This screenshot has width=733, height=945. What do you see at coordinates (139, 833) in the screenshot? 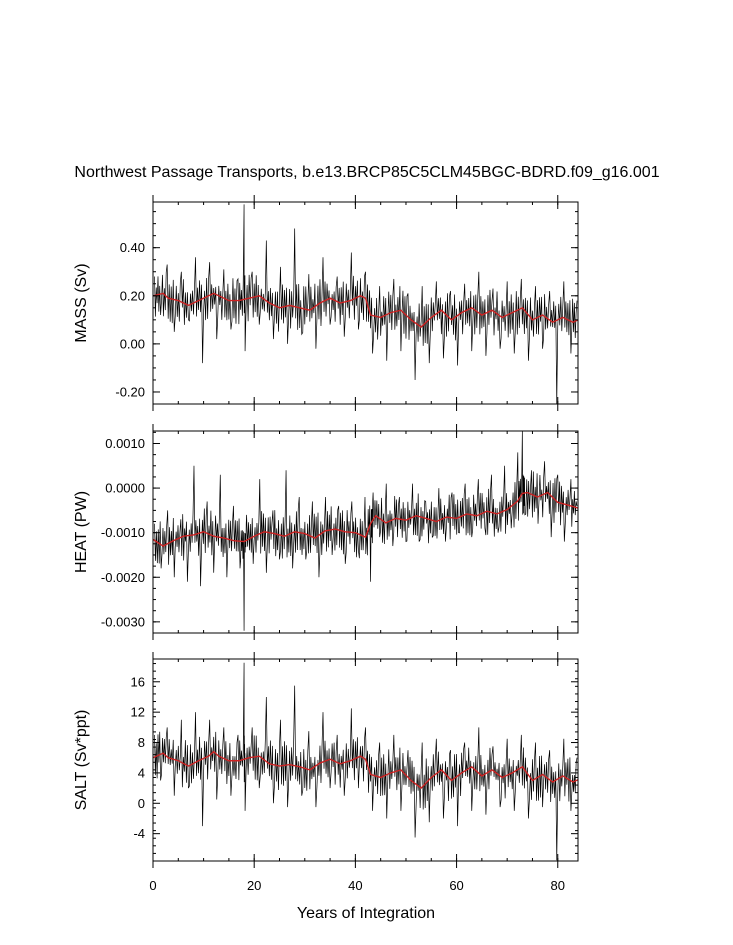
I see `y-tick-label: -4` at bounding box center [139, 833].